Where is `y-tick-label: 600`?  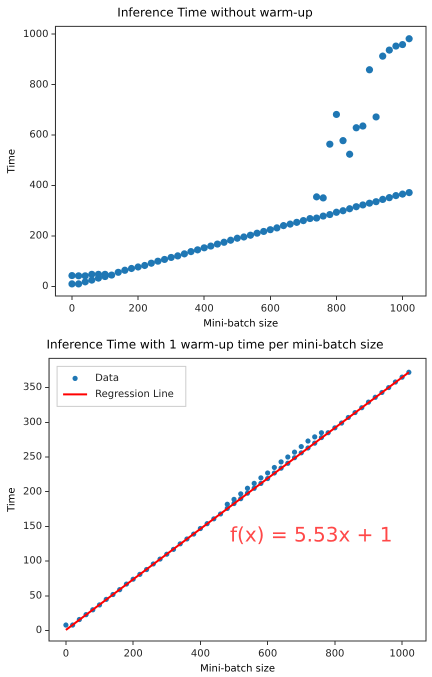
y-tick-label: 600 is located at coordinates (38, 135).